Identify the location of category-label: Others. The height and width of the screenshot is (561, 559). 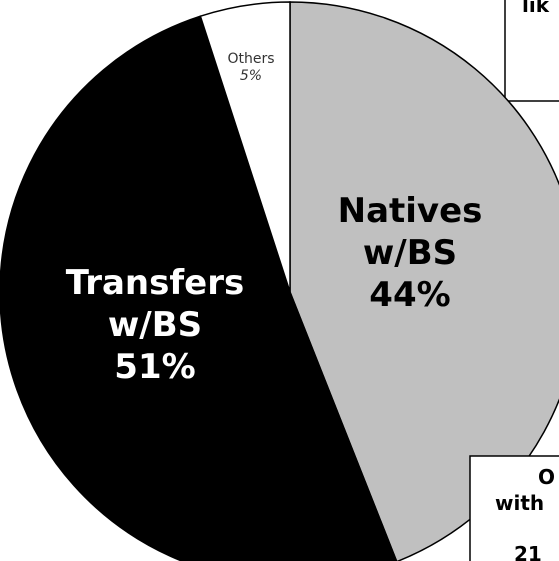
(251, 59).